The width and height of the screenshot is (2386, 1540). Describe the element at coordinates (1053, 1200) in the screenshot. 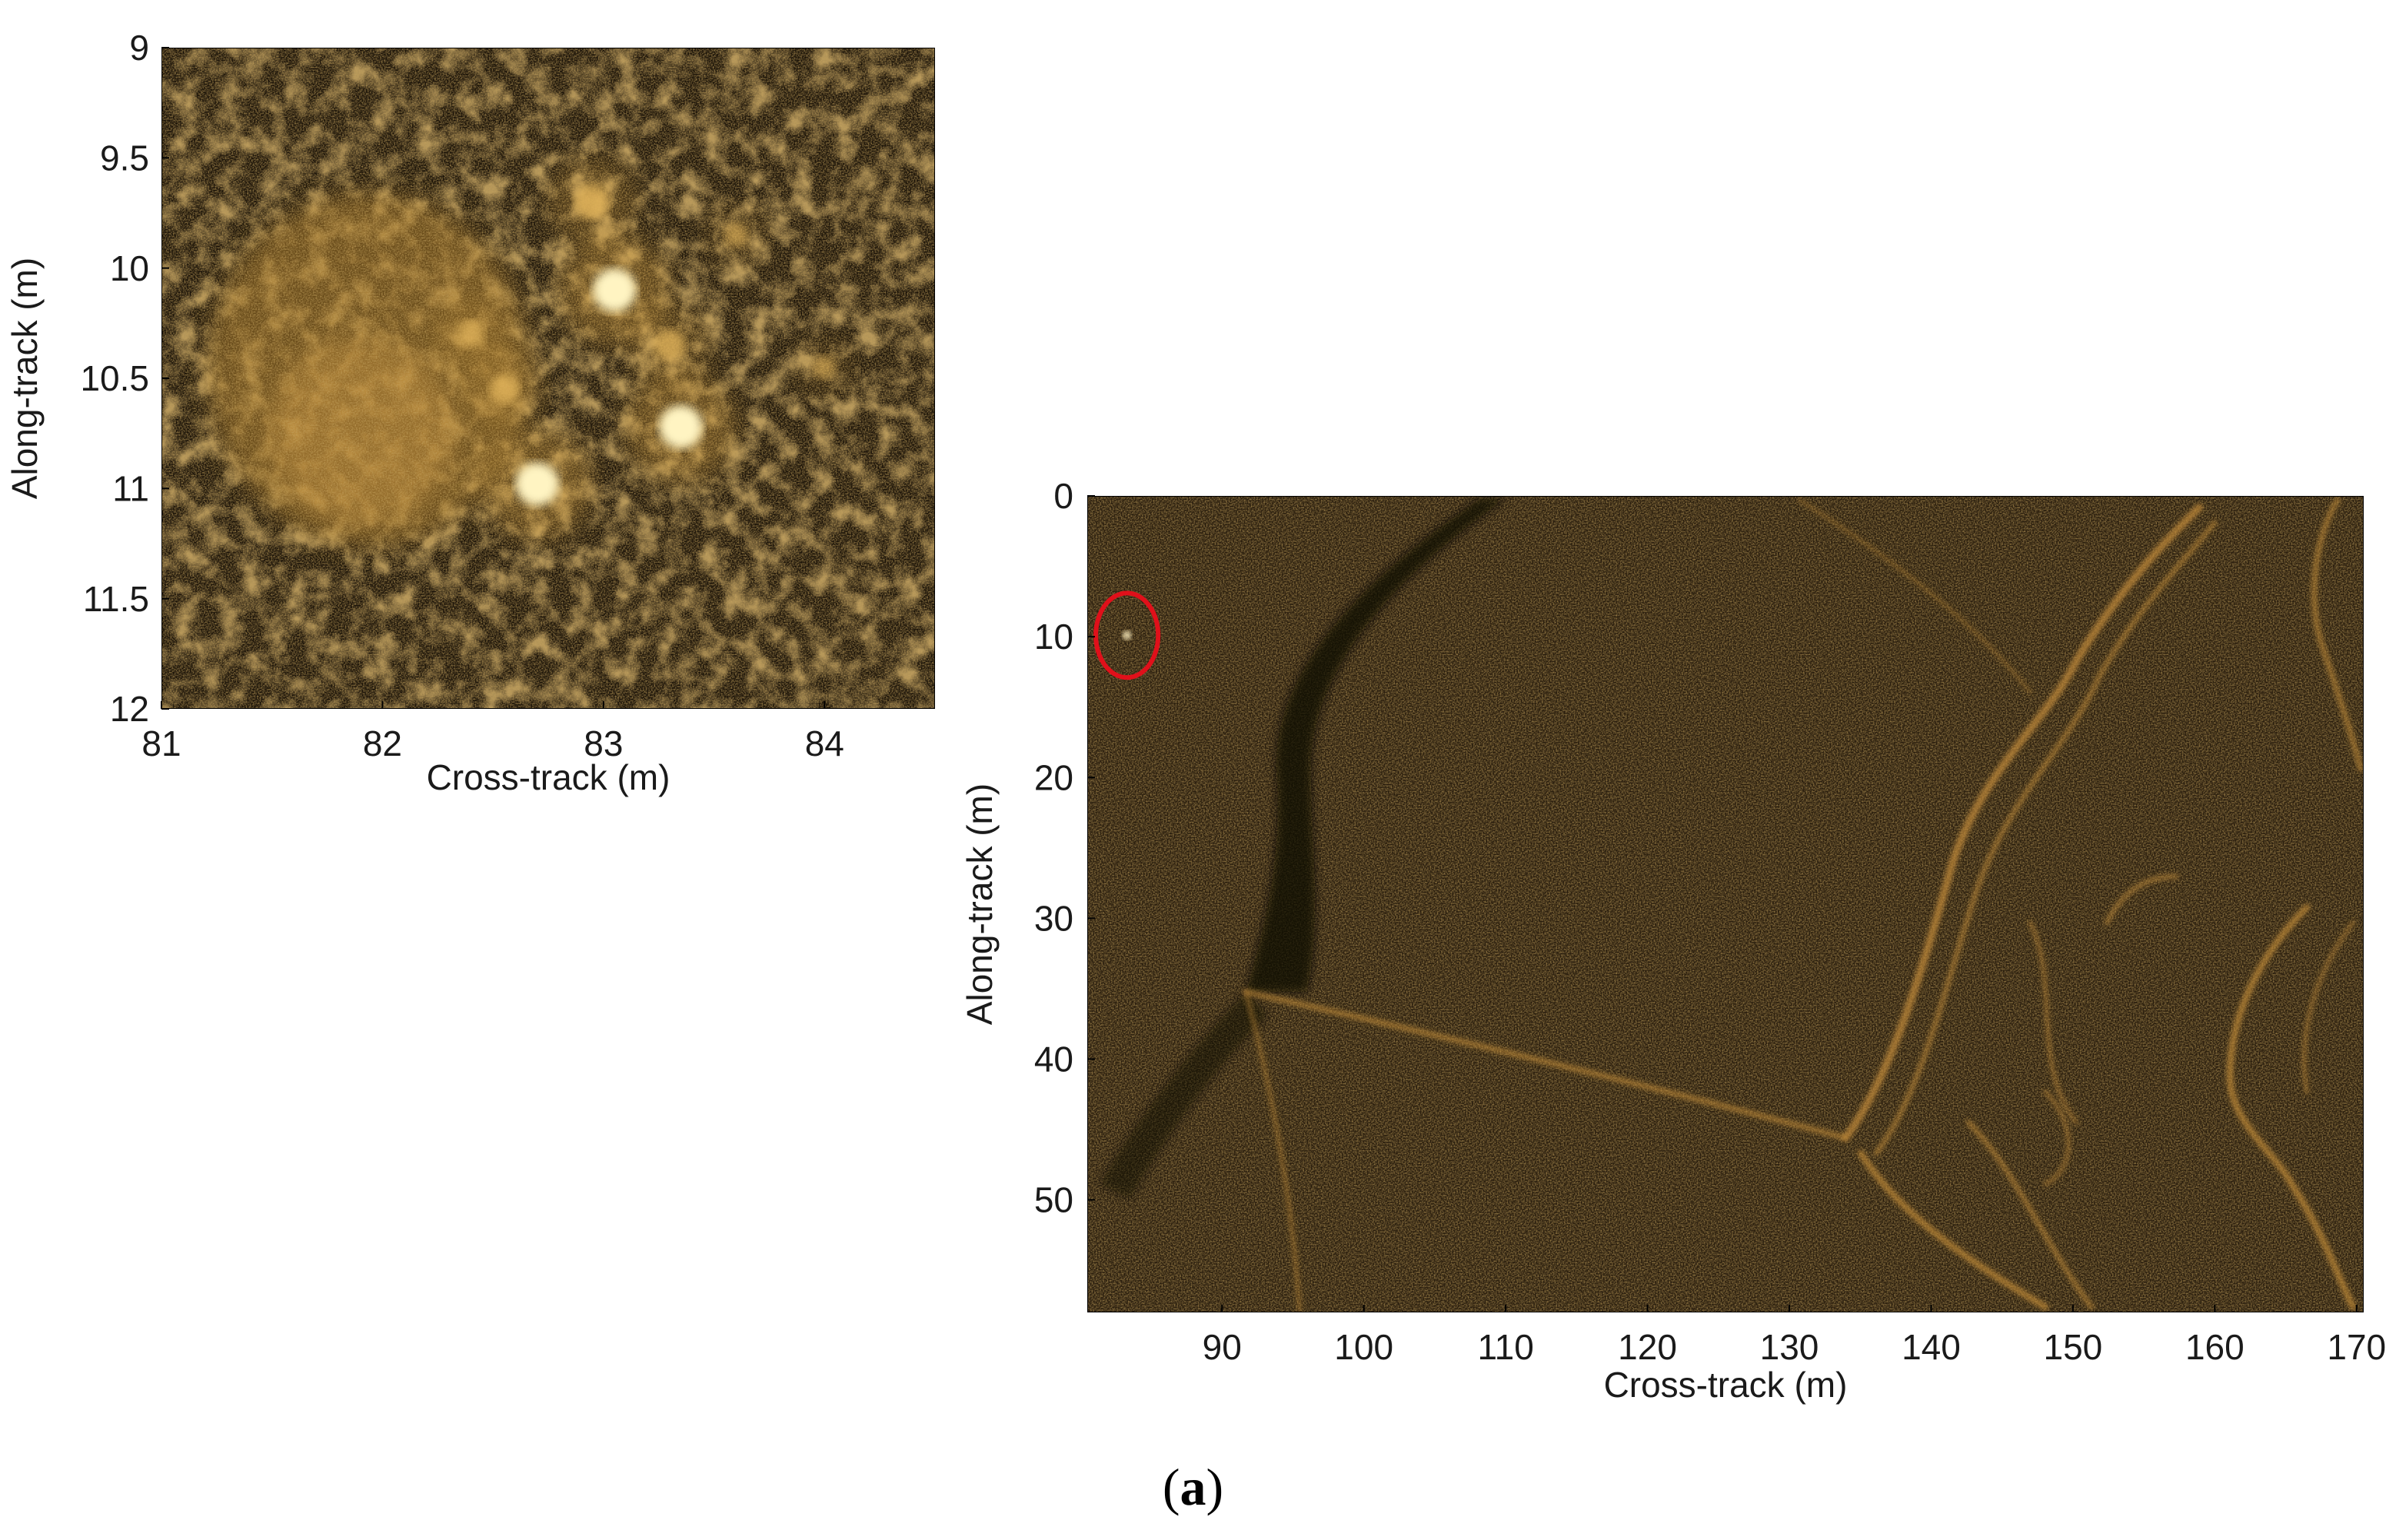

I see `full-y-tick-label: 50` at that location.